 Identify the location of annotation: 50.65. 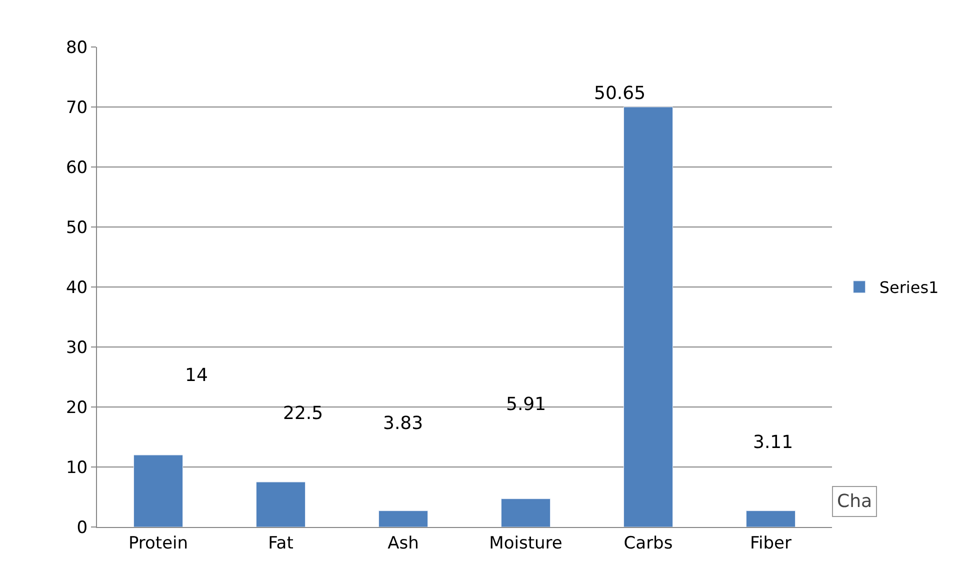
(620, 93).